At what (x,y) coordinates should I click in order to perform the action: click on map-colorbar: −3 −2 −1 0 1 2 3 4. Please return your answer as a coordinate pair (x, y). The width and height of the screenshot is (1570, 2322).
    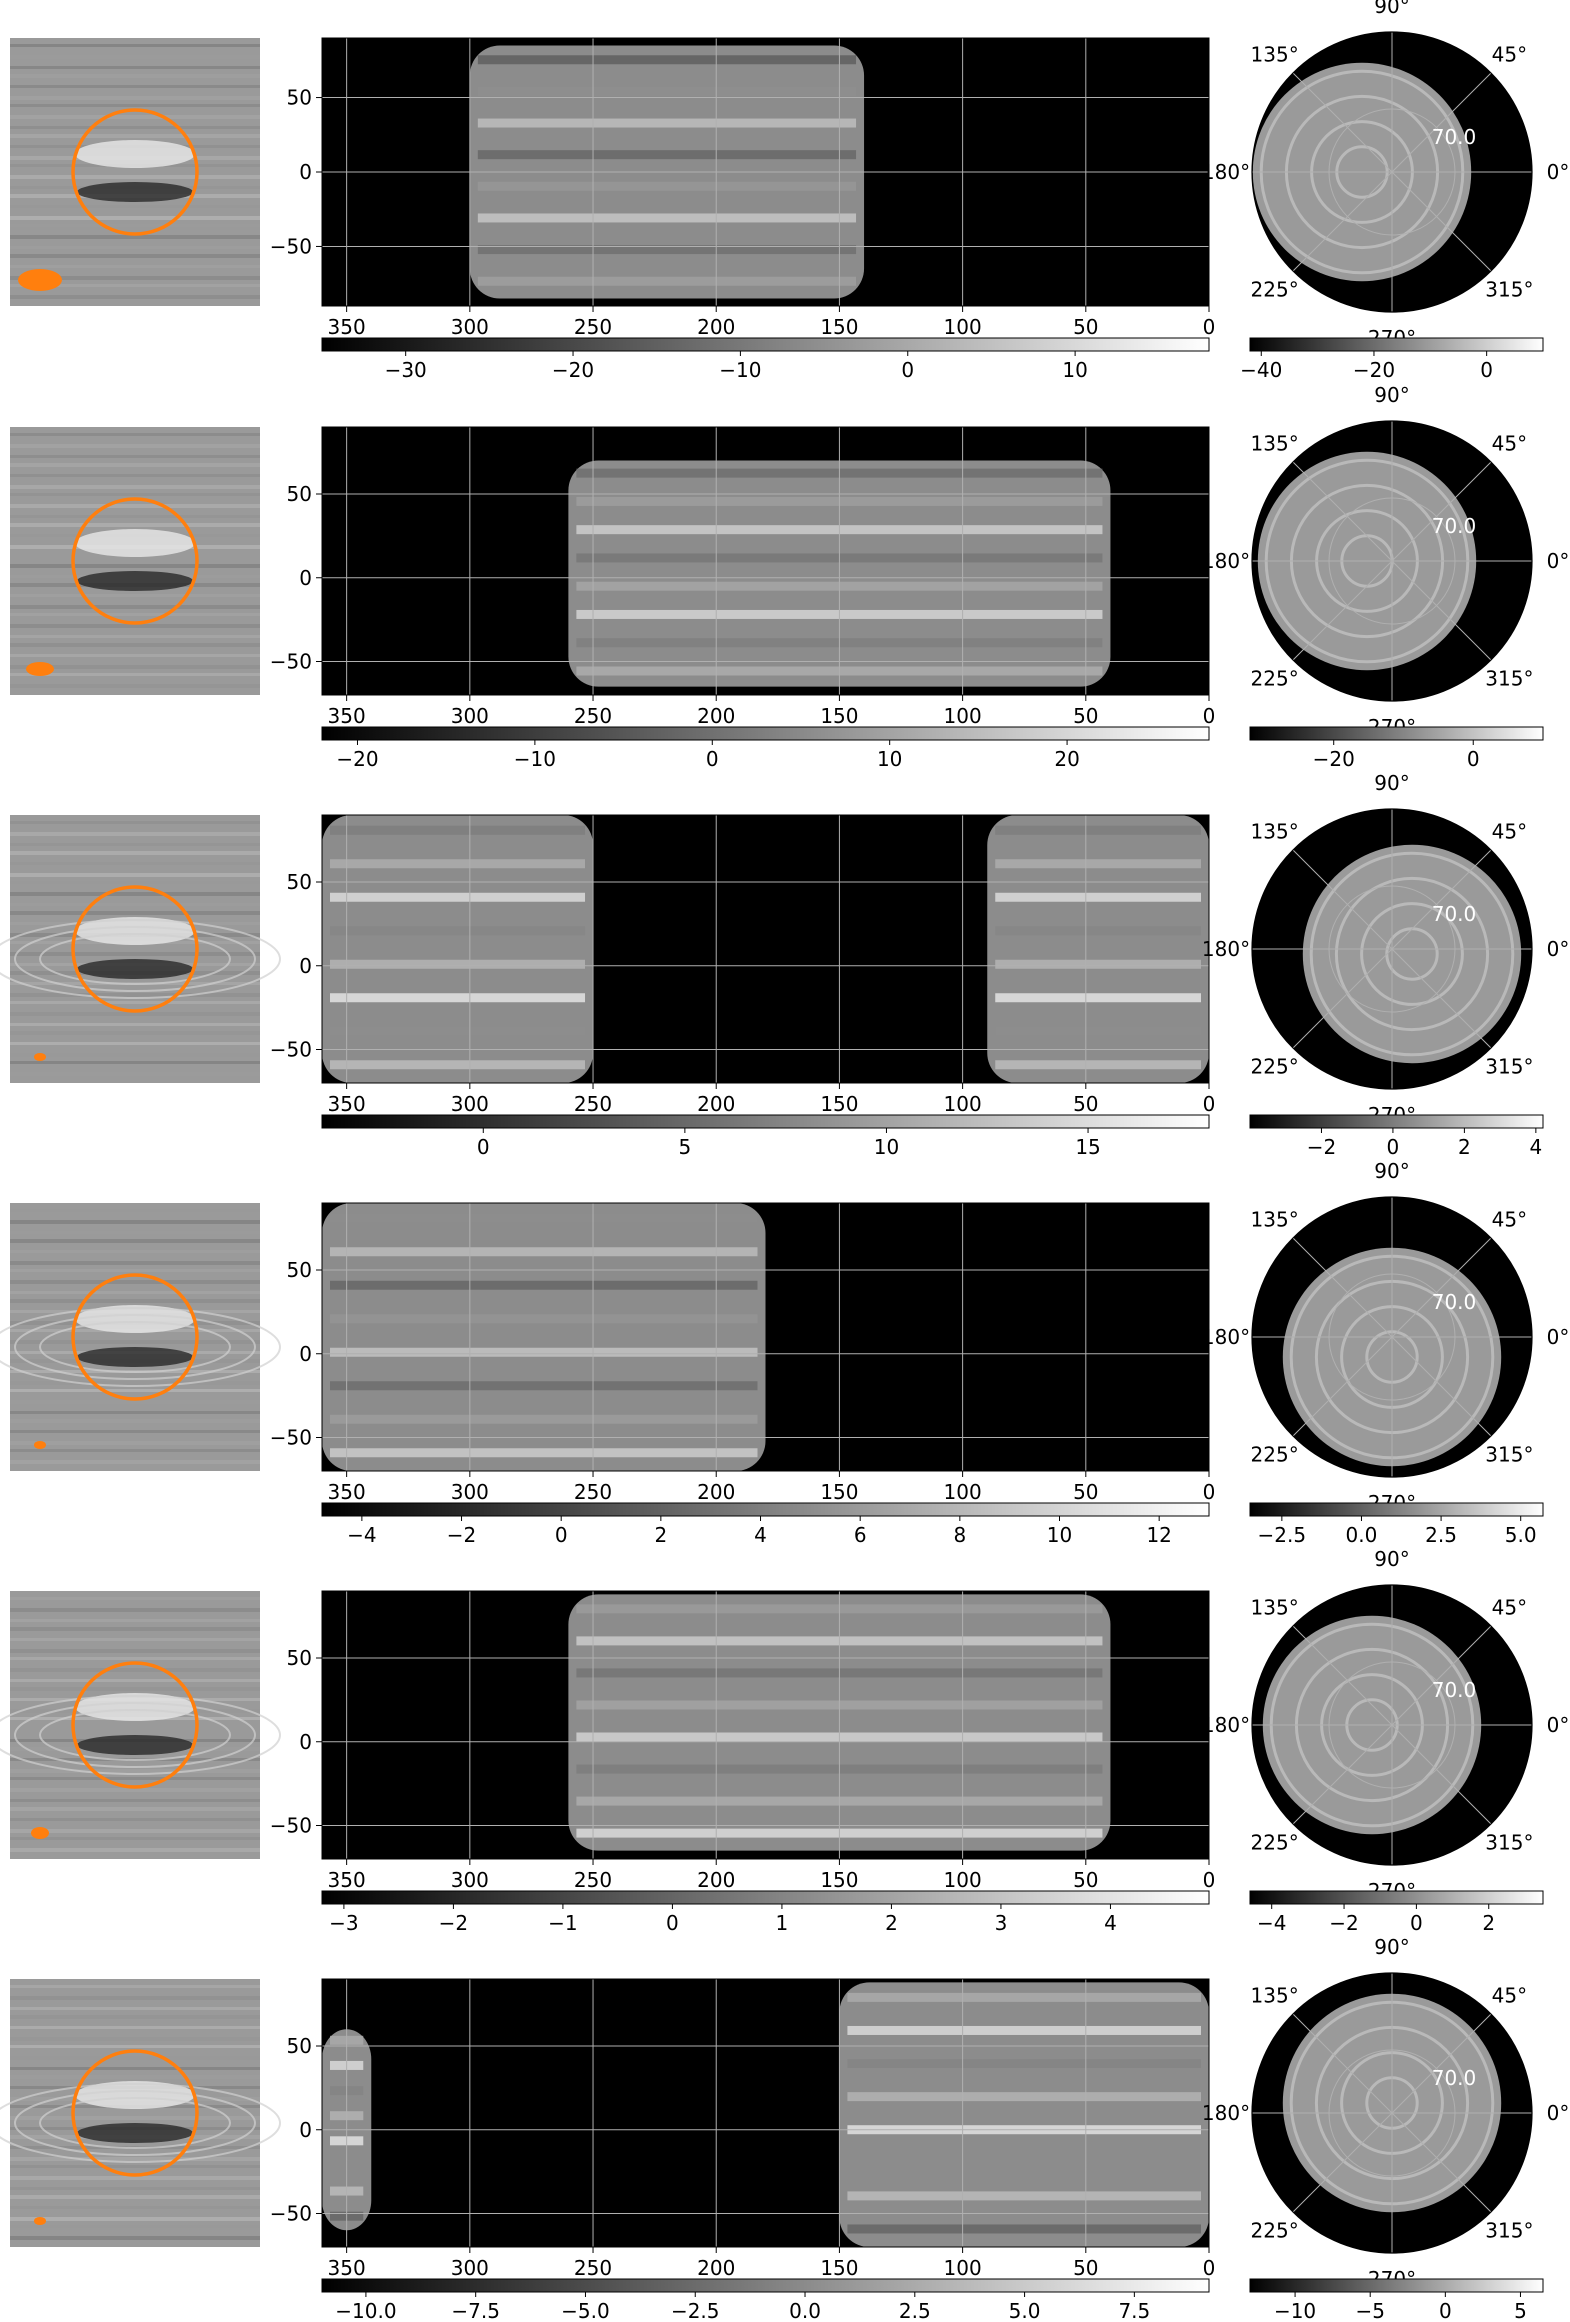
    Looking at the image, I should click on (765, 1913).